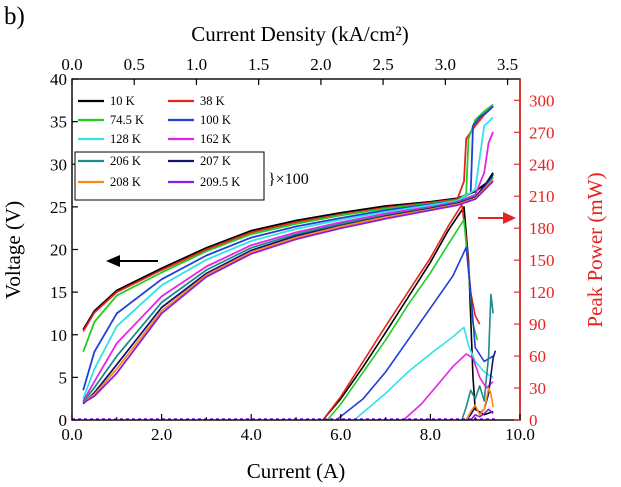  Describe the element at coordinates (542, 100) in the screenshot. I see `y2-tick-label: 300` at that location.